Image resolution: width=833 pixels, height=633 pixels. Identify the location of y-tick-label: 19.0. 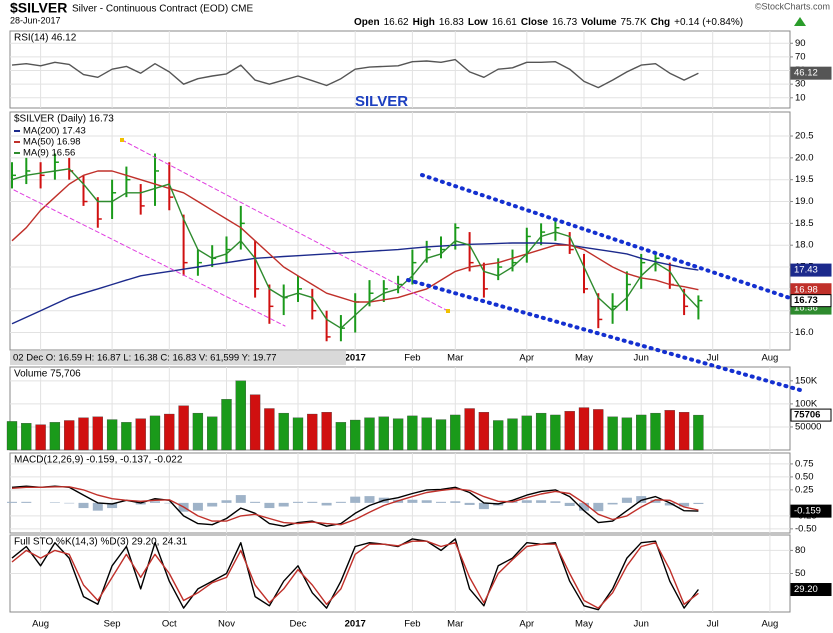
(804, 201).